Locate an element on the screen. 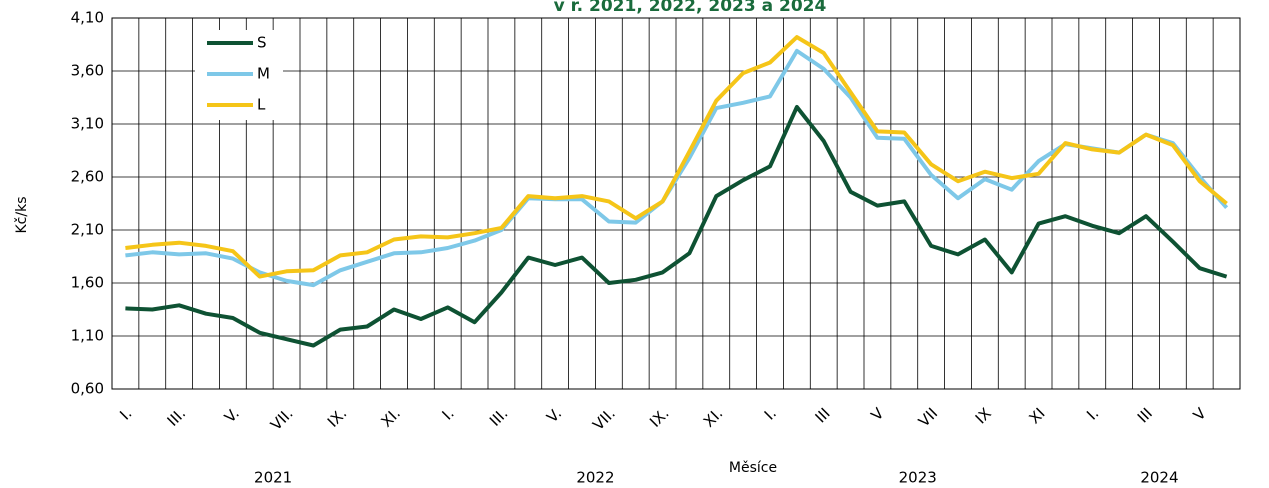 This screenshot has width=1269, height=488. y-tick-label: 2,60 is located at coordinates (87, 177).